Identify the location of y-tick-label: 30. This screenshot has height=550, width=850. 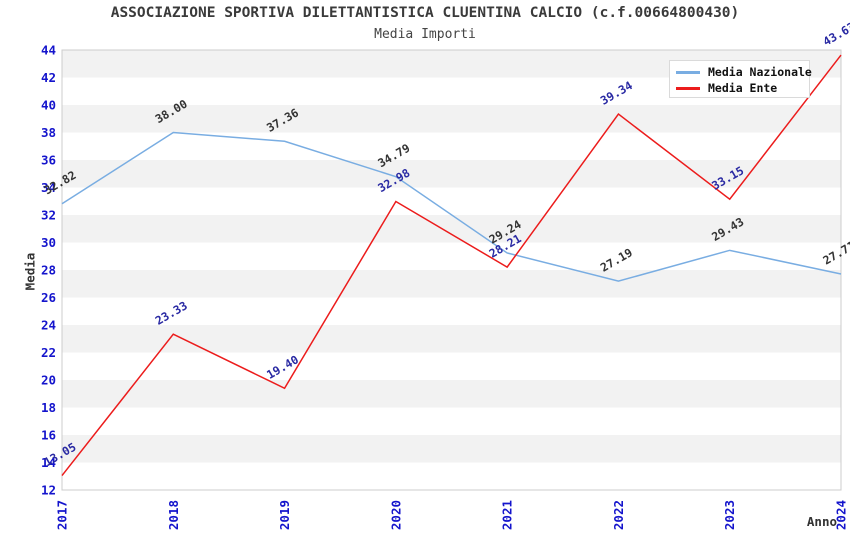
(48, 242).